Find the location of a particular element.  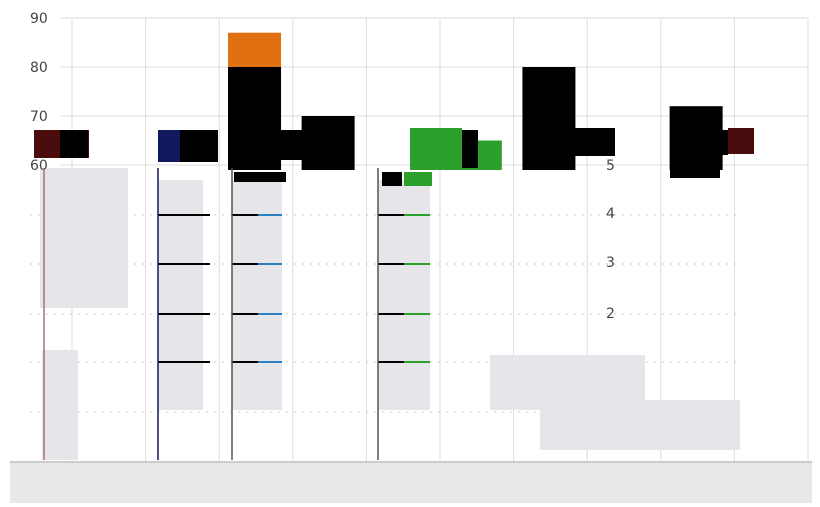

right-tick-label: 3 is located at coordinates (610, 263).